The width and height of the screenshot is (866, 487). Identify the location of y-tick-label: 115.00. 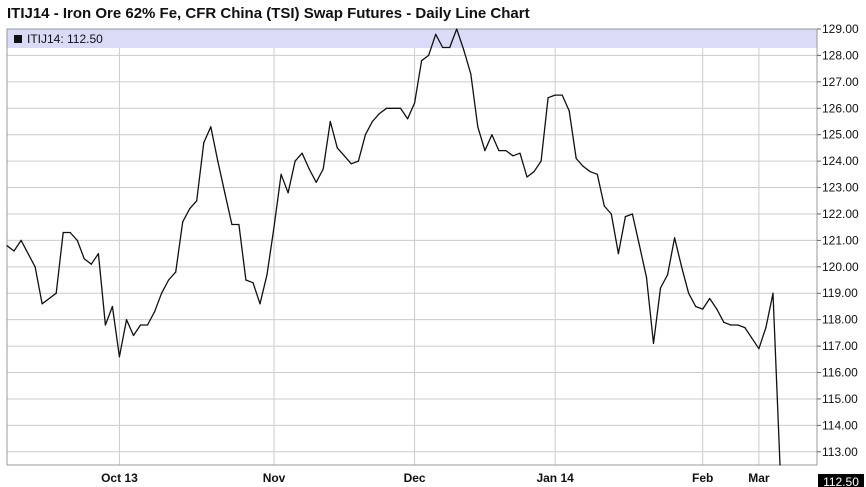
(840, 399).